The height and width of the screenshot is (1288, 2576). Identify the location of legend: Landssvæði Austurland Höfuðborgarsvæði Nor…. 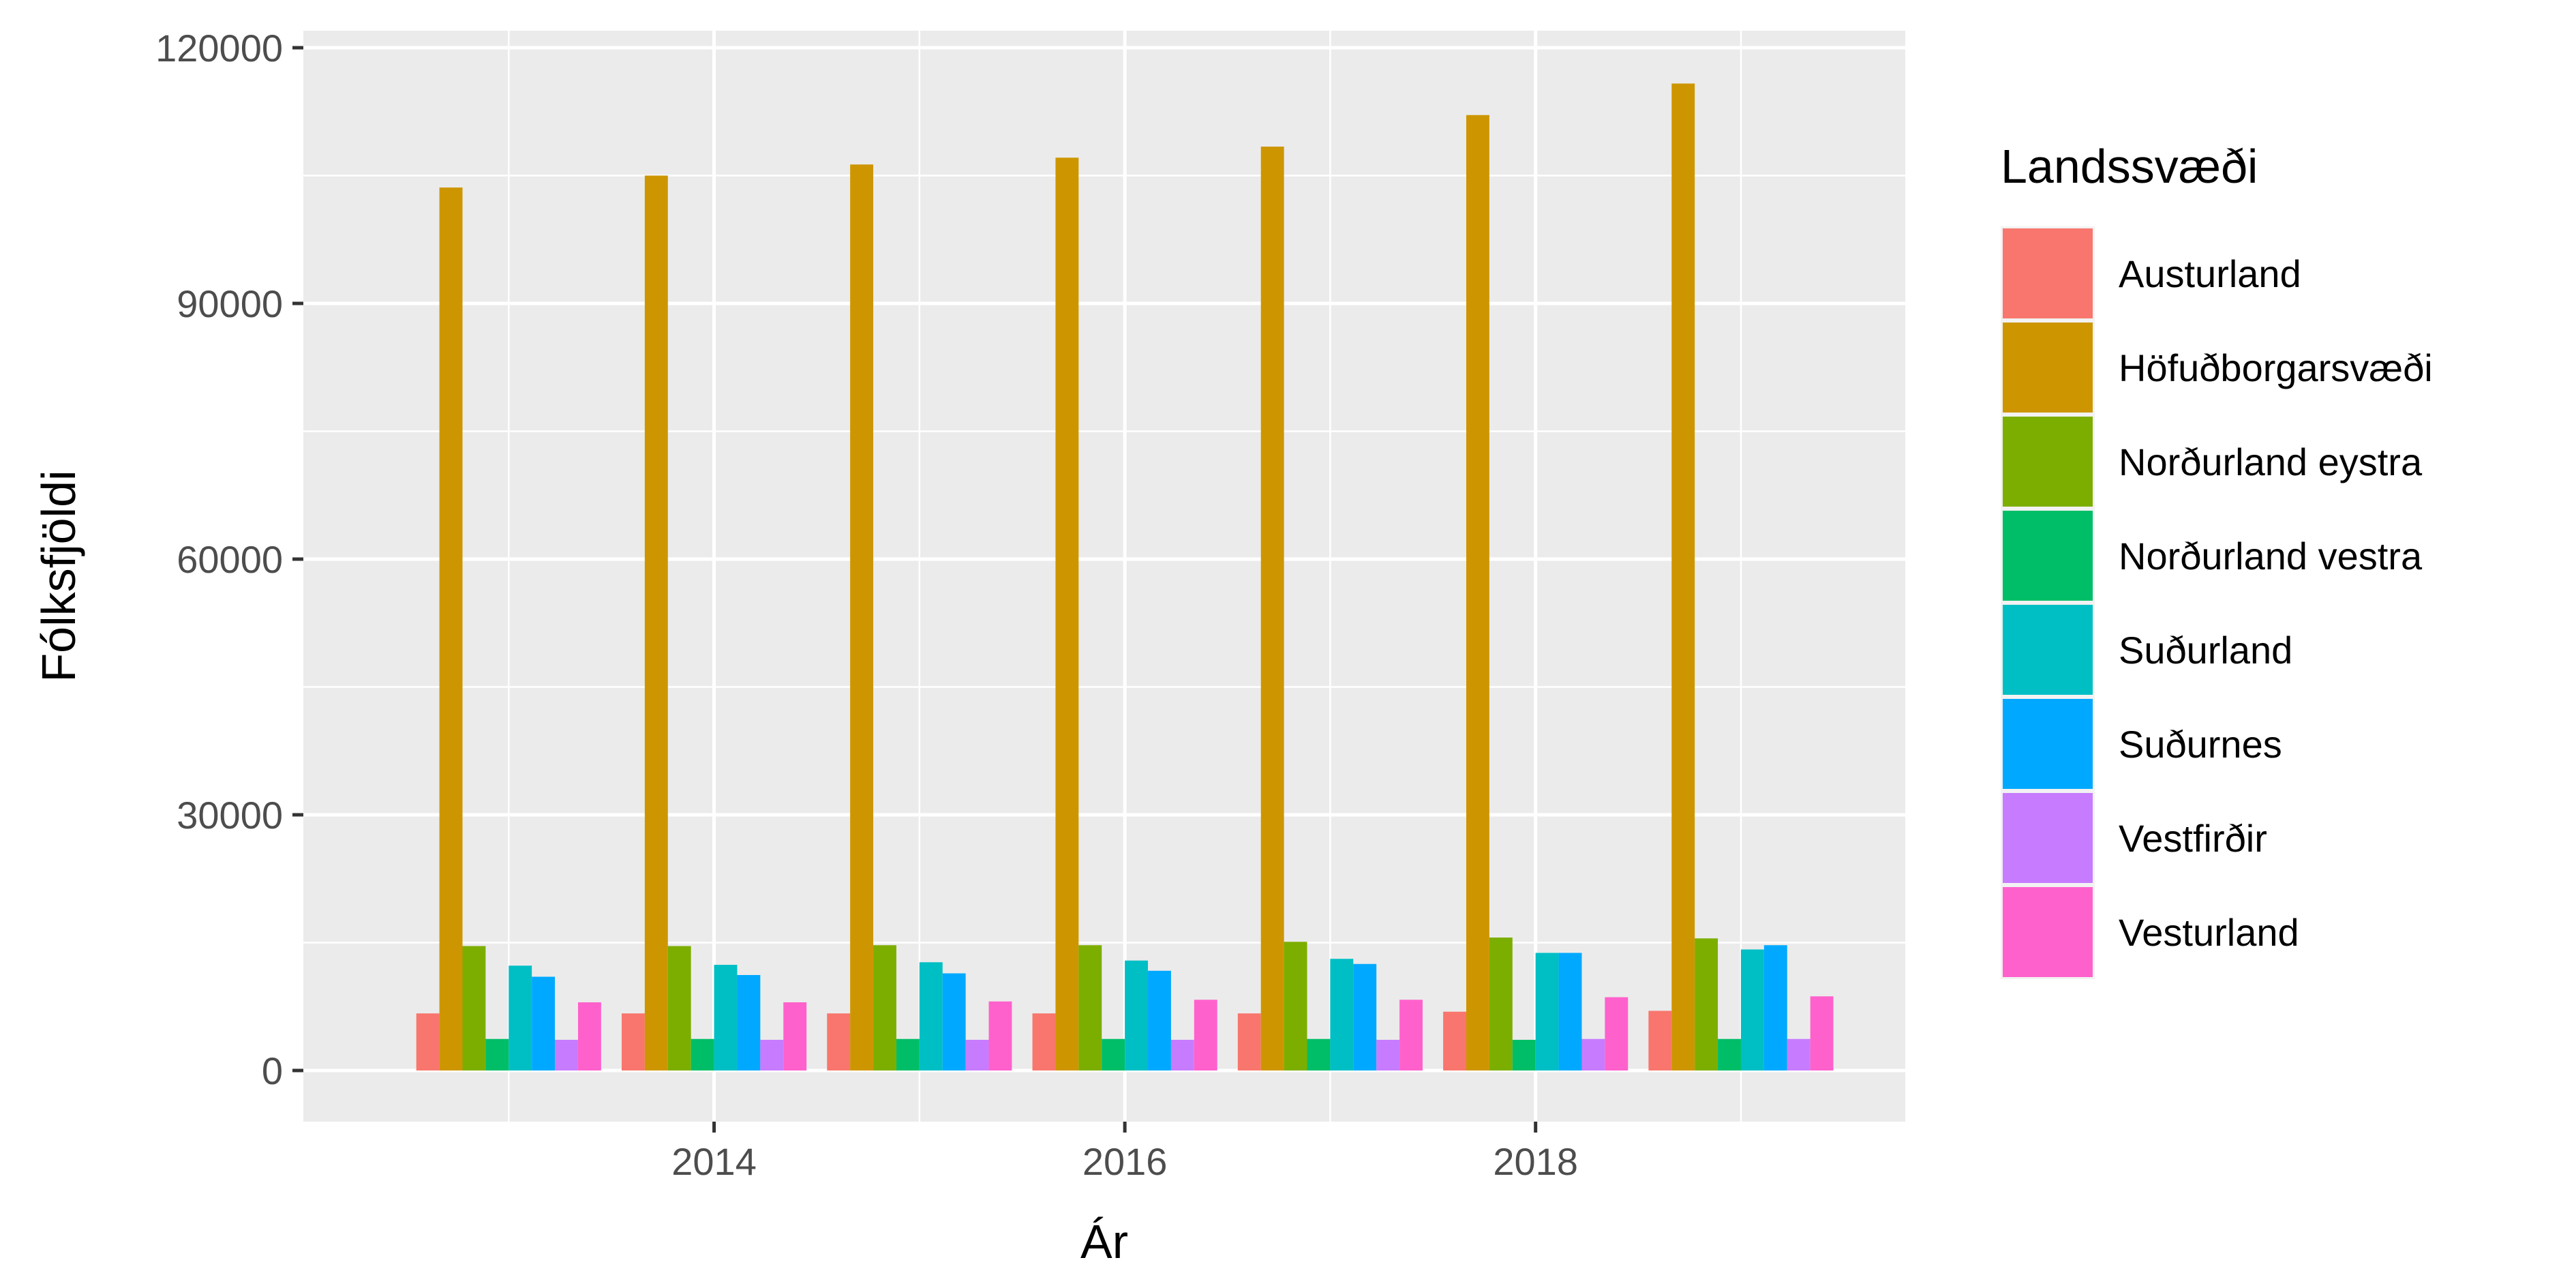
(2217, 559).